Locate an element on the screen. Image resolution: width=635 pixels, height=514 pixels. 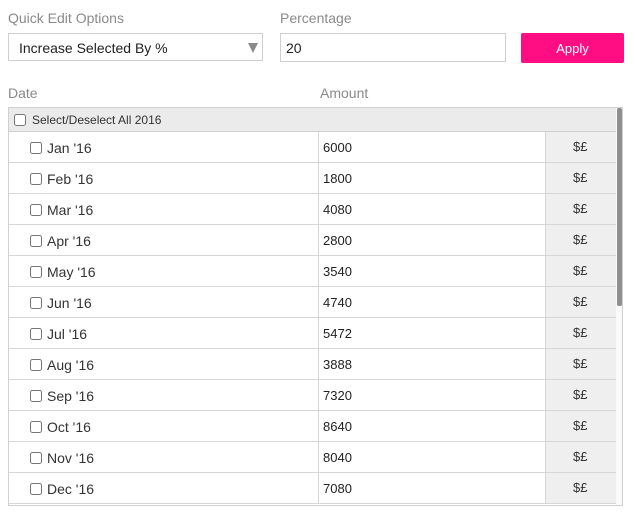
select-all-label: Select/Deselect All 2016 is located at coordinates (97, 120).